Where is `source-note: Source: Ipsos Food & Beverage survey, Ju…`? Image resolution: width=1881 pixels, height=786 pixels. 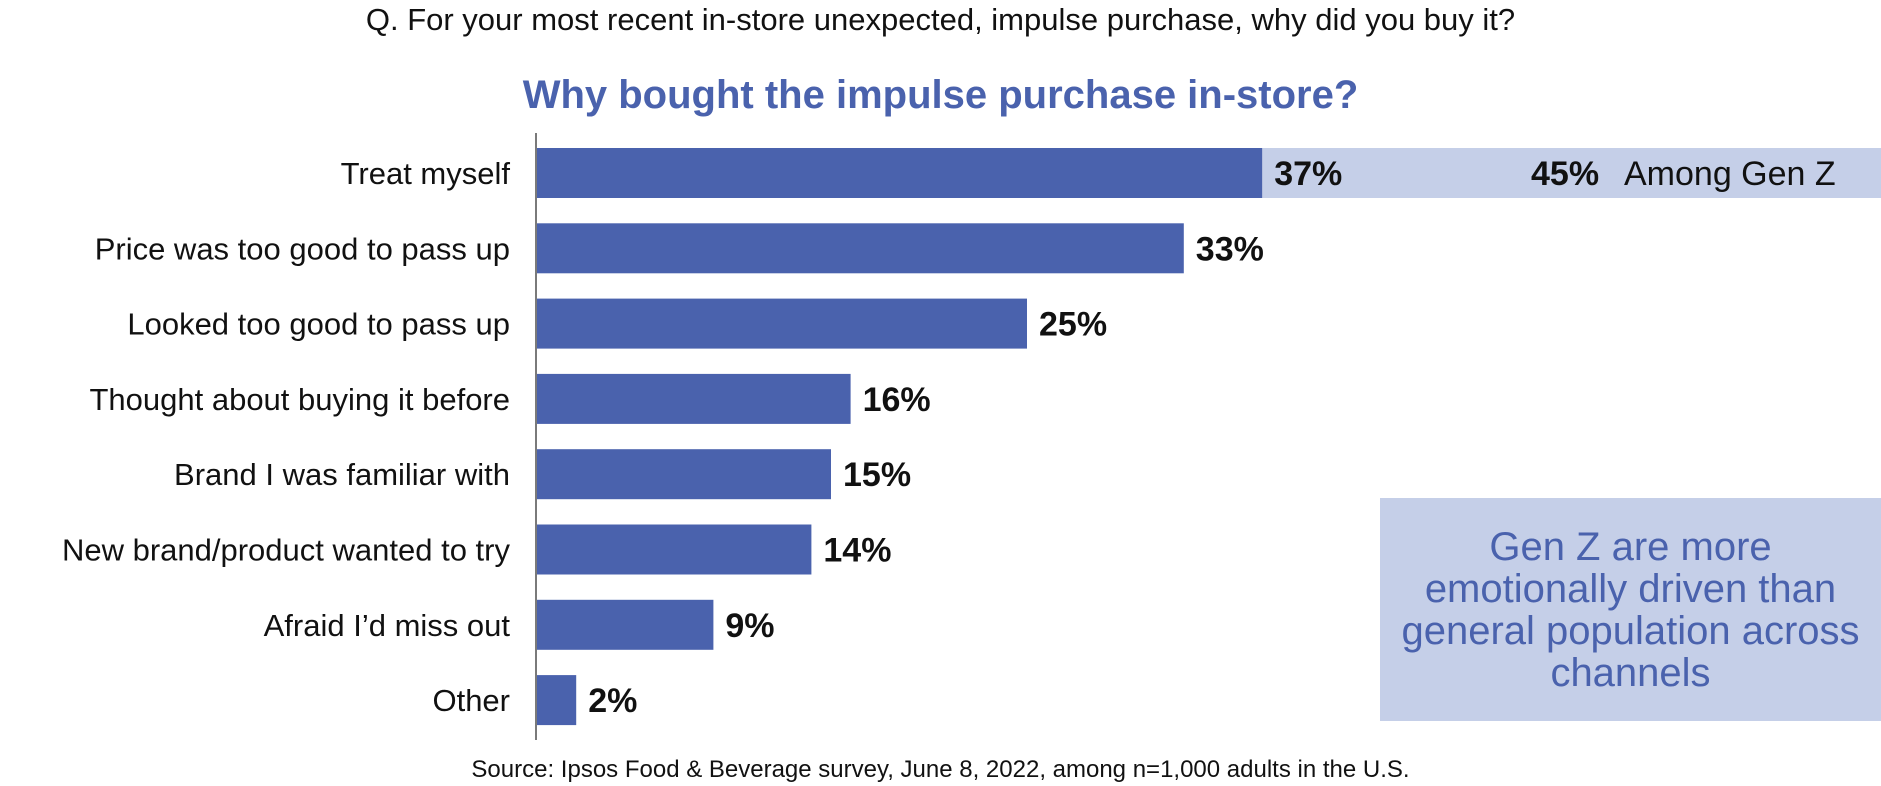
source-note: Source: Ipsos Food & Beverage survey, Ju… is located at coordinates (940, 769).